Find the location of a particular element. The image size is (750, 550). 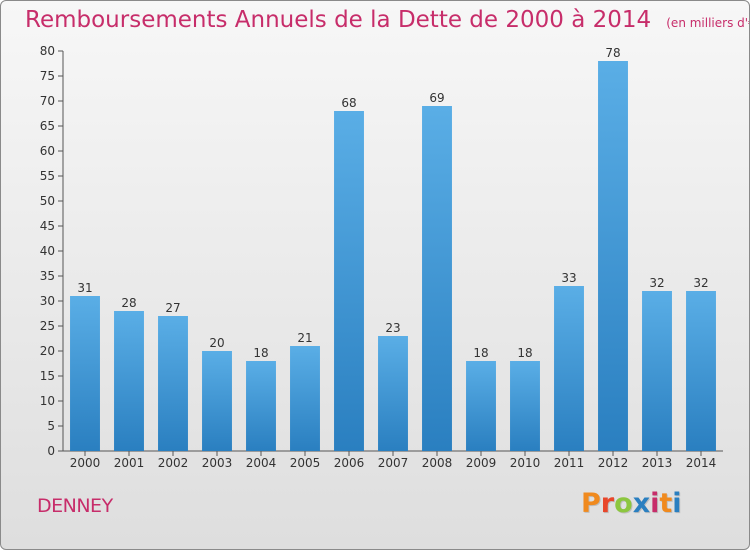

brand-letter: t is located at coordinates (666, 503).